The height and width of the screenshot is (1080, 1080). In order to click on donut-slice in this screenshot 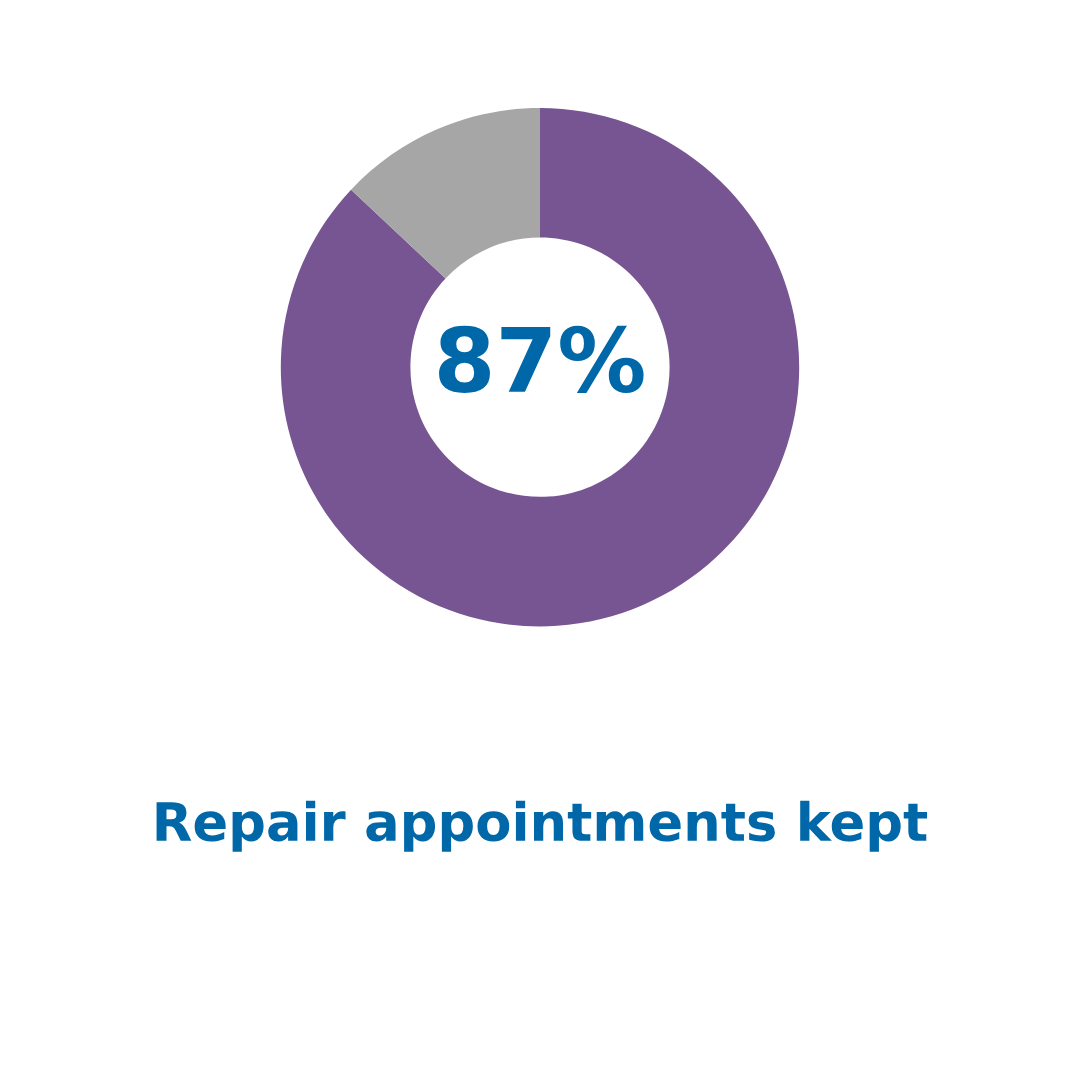, I will do `click(445, 193)`.